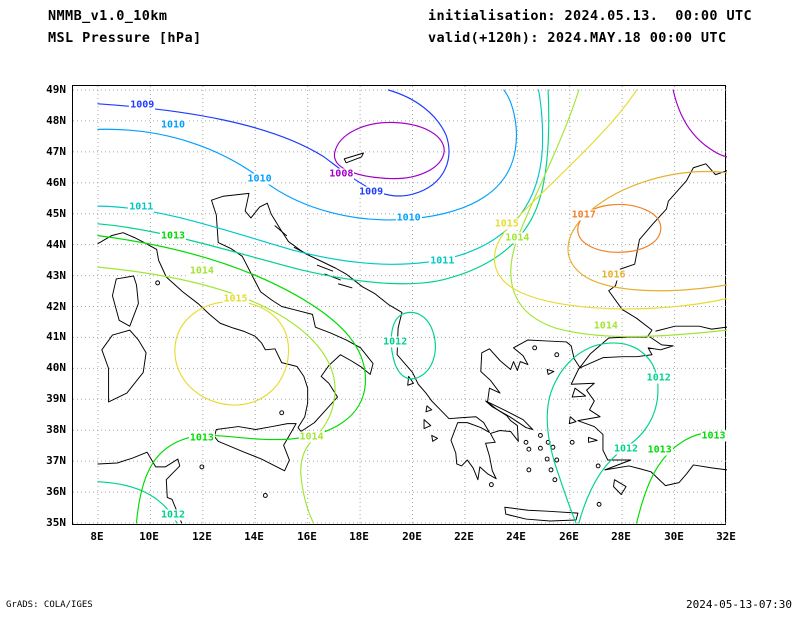 This screenshot has width=800, height=618. Describe the element at coordinates (232, 353) in the screenshot. I see `isobar-1015-tyrrhenian-loop` at that location.